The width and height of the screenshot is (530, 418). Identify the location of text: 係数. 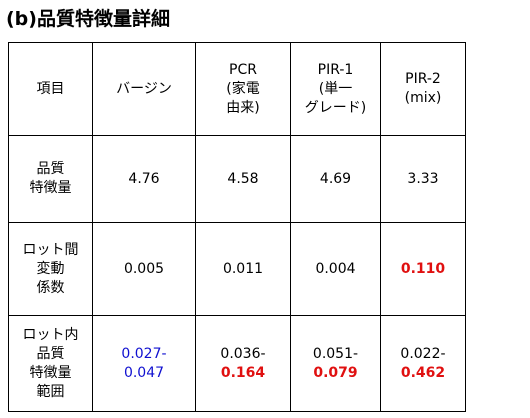
(50, 287).